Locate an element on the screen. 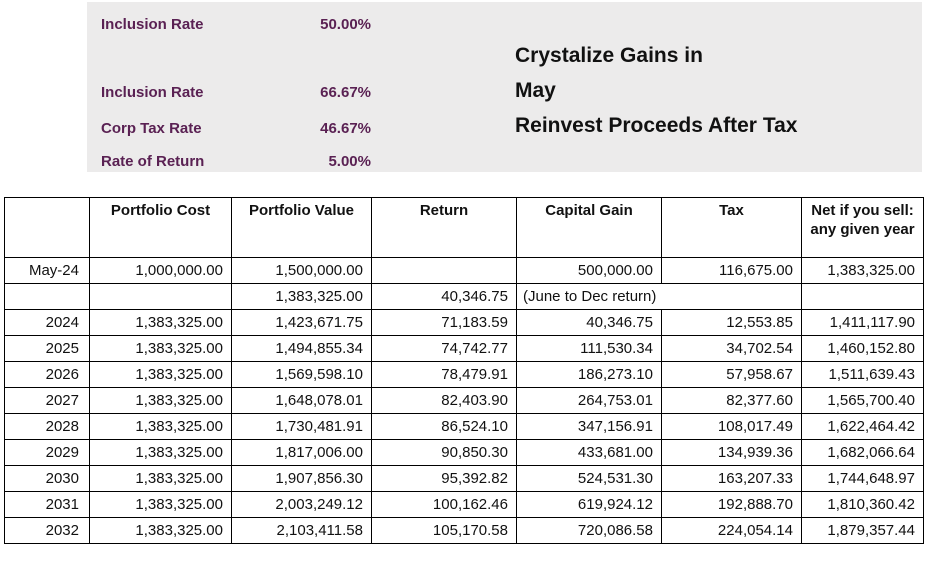 The width and height of the screenshot is (925, 564). value-cell: 134,939.36 is located at coordinates (731, 452).